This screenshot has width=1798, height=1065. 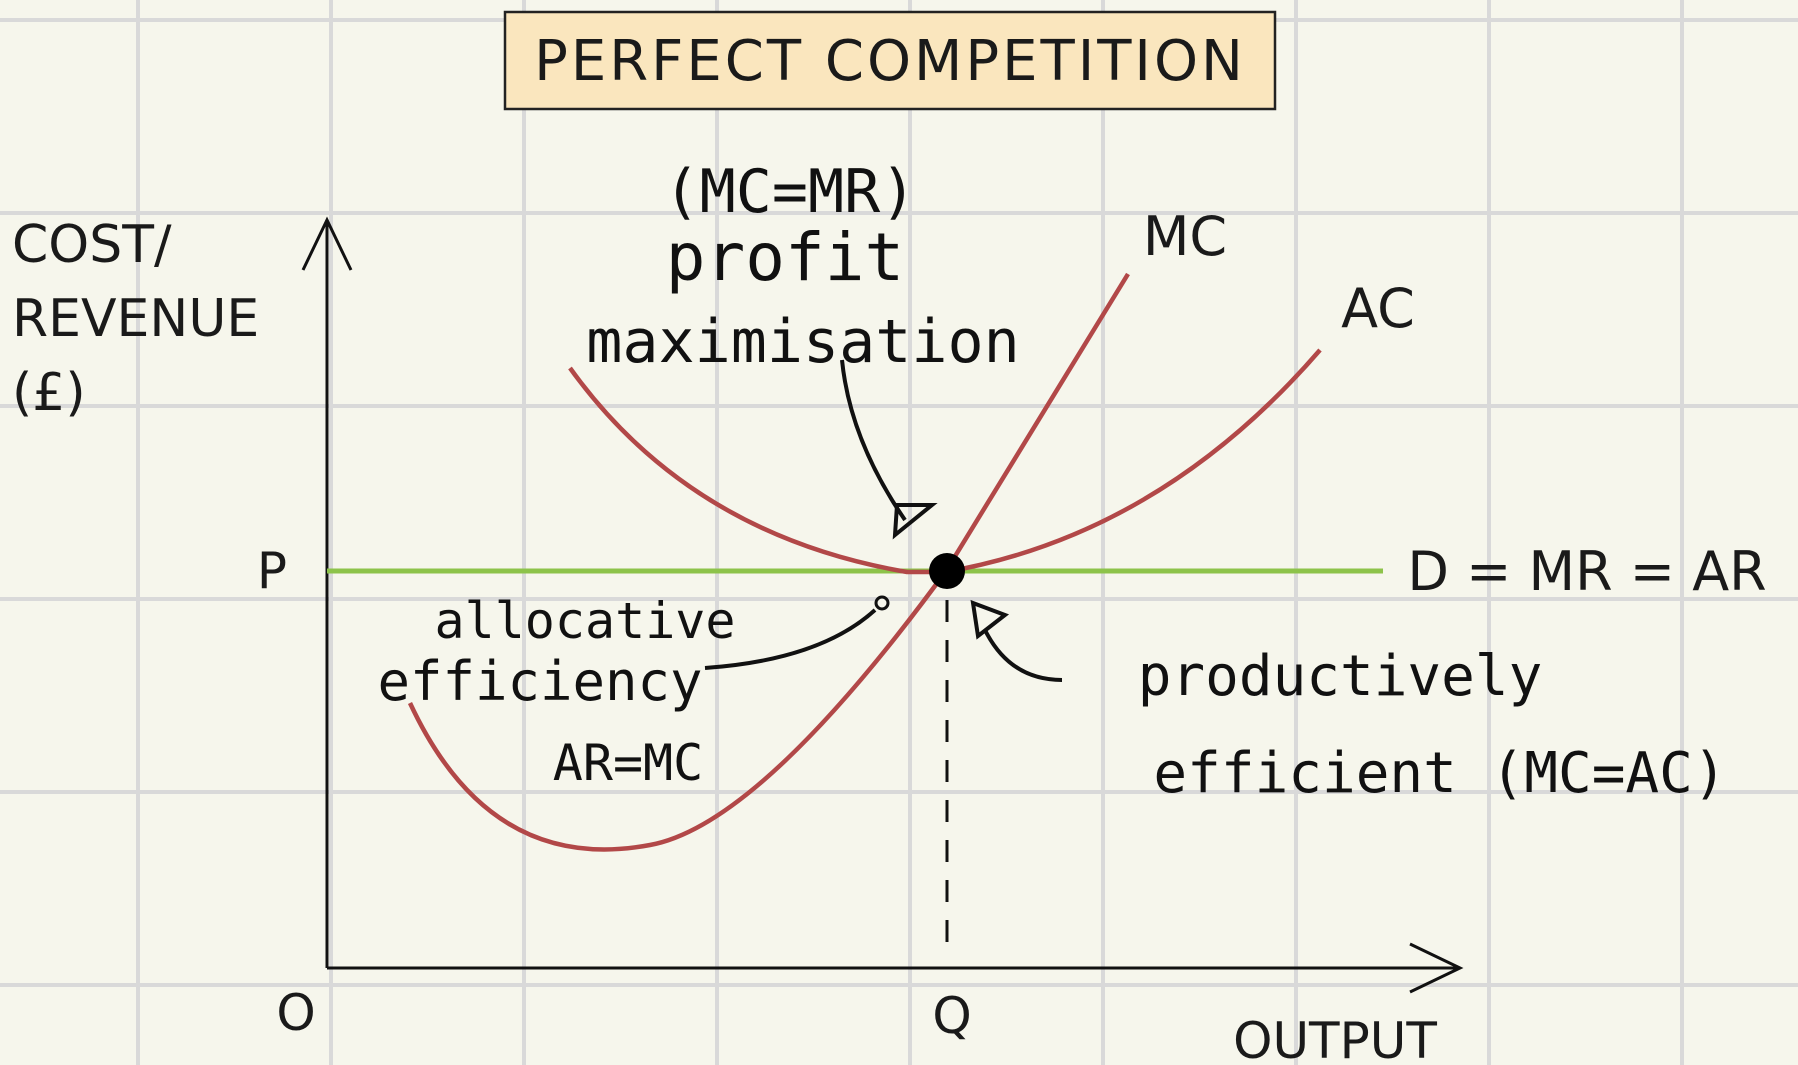 What do you see at coordinates (49, 393) in the screenshot?
I see `y-axis-label-line-3: (£)` at bounding box center [49, 393].